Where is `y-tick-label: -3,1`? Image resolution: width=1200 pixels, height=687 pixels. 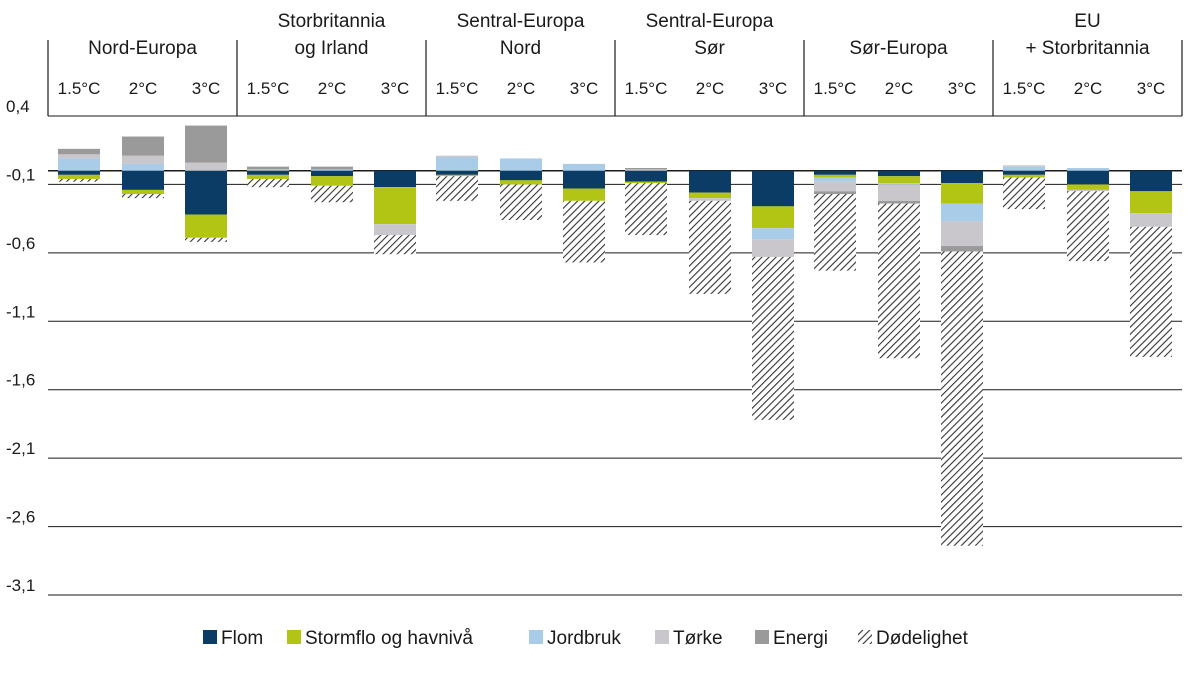 y-tick-label: -3,1 is located at coordinates (20, 585).